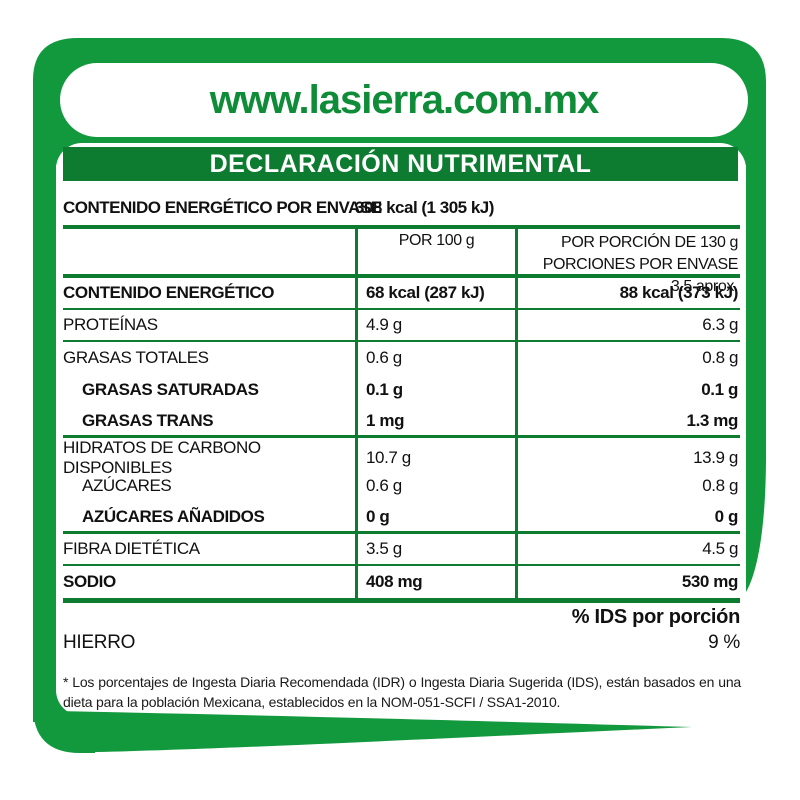 The width and height of the screenshot is (800, 800). Describe the element at coordinates (627, 549) in the screenshot. I see `row-per-portion-value: 4.5 g` at that location.